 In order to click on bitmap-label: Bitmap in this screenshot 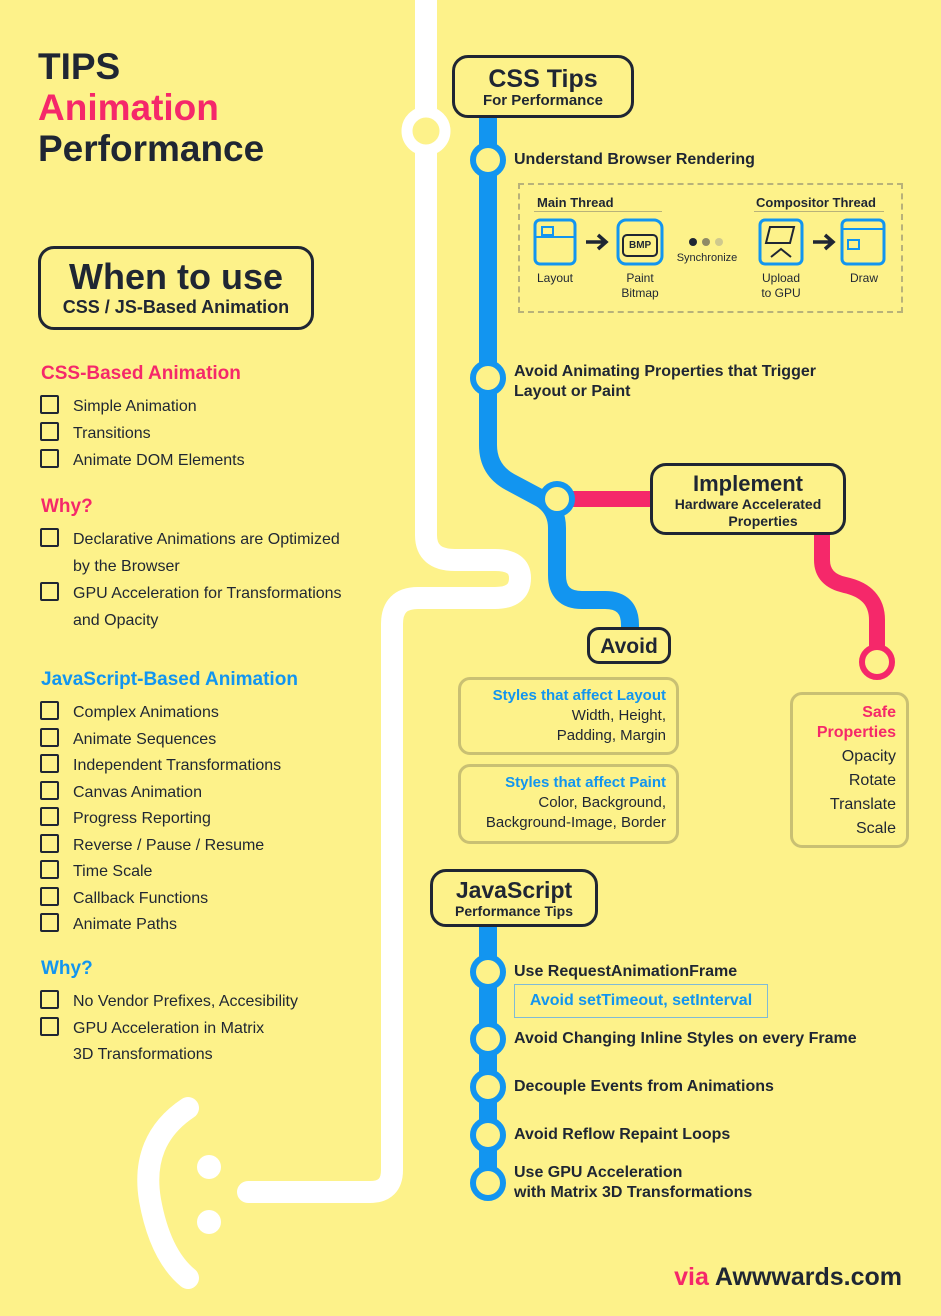, I will do `click(640, 293)`.